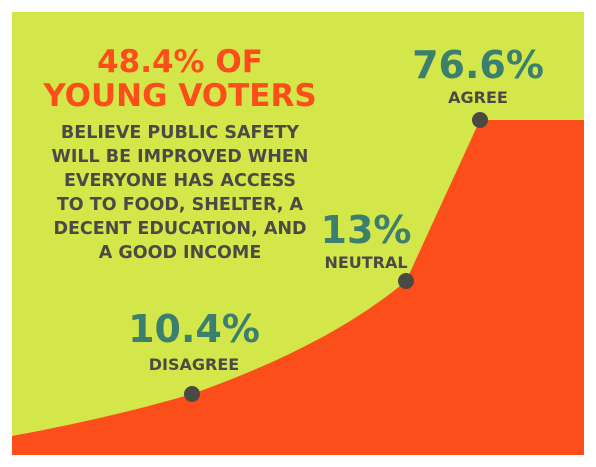 This screenshot has width=596, height=467. What do you see at coordinates (179, 96) in the screenshot?
I see `headline-subject: YOUNG VOTERS` at bounding box center [179, 96].